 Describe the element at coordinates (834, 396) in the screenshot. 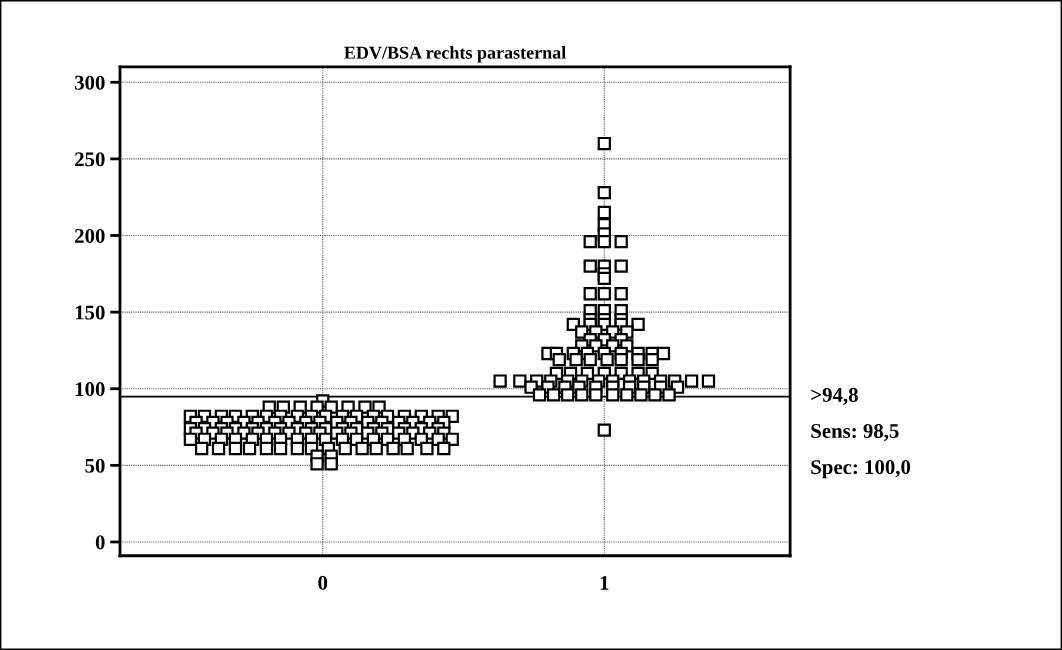

I see `ref-line-label: >94,8` at that location.